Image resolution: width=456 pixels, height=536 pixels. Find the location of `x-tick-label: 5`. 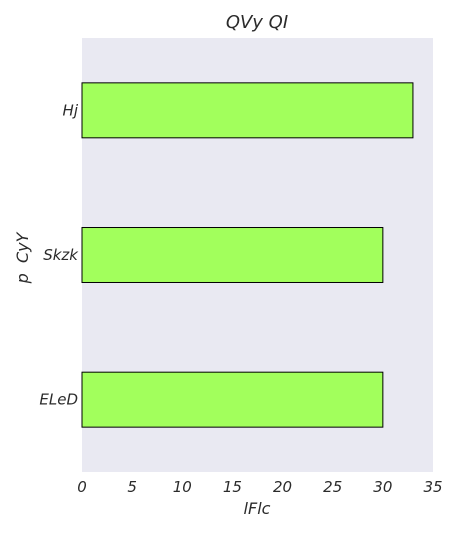

x-tick-label: 5 is located at coordinates (132, 487).